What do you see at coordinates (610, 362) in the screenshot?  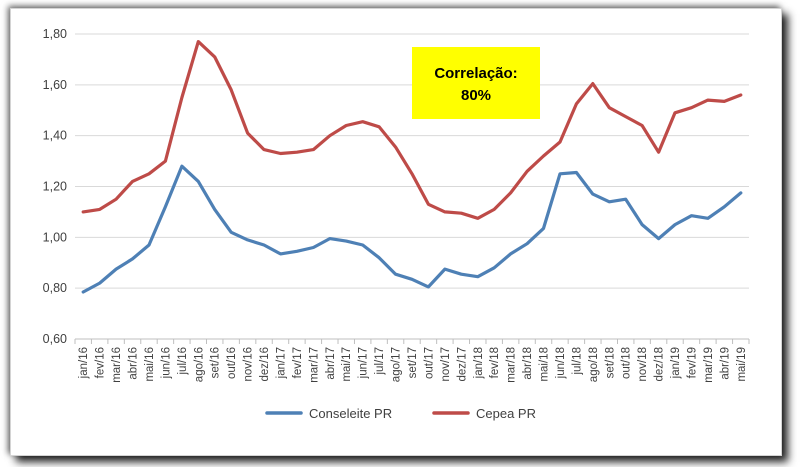 I see `x-tick-label: set/18` at bounding box center [610, 362].